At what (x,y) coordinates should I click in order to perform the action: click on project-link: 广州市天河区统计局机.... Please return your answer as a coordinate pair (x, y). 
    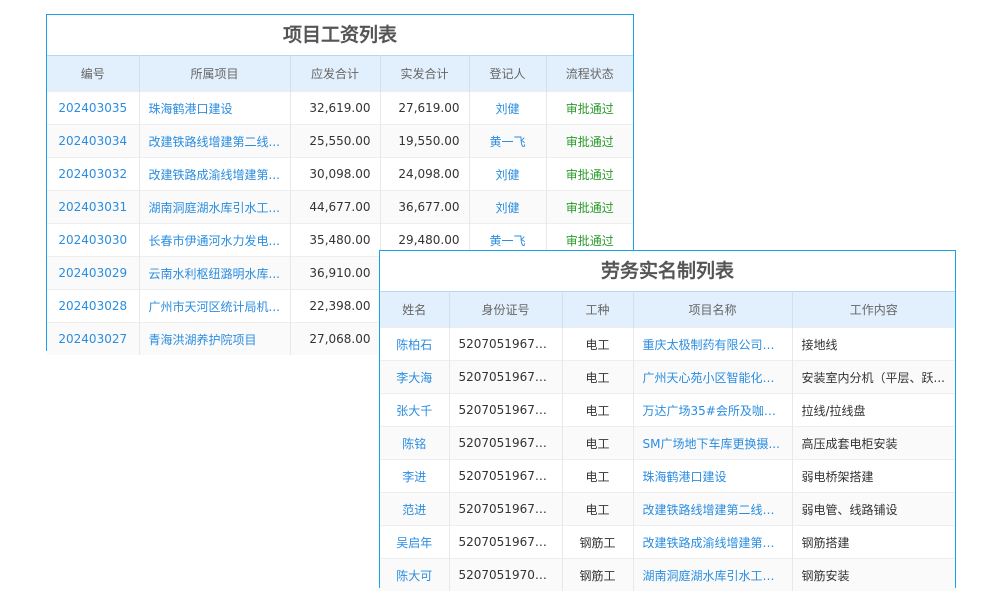
    Looking at the image, I should click on (215, 306).